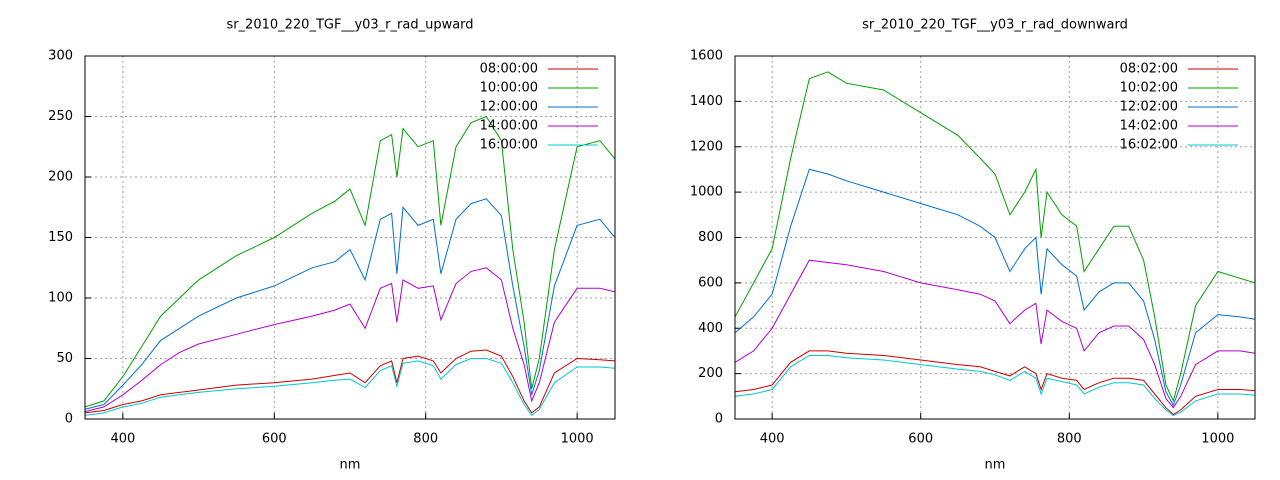 Image resolution: width=1280 pixels, height=480 pixels. What do you see at coordinates (60, 56) in the screenshot?
I see `y-tick-label: 300` at bounding box center [60, 56].